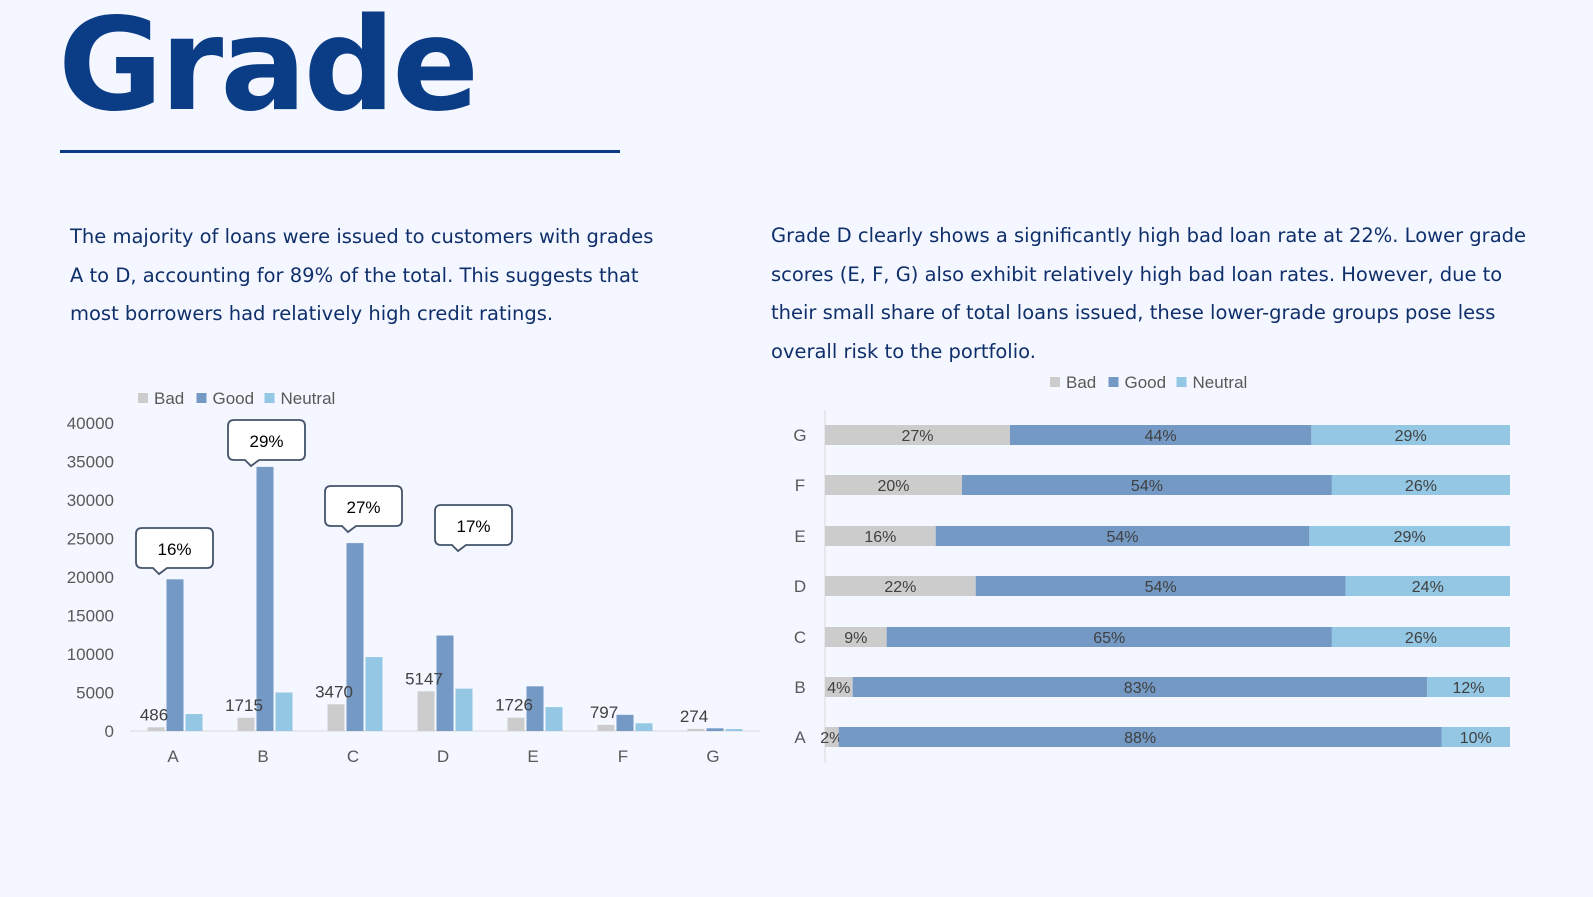  What do you see at coordinates (623, 756) in the screenshot?
I see `x-tick-label: F` at bounding box center [623, 756].